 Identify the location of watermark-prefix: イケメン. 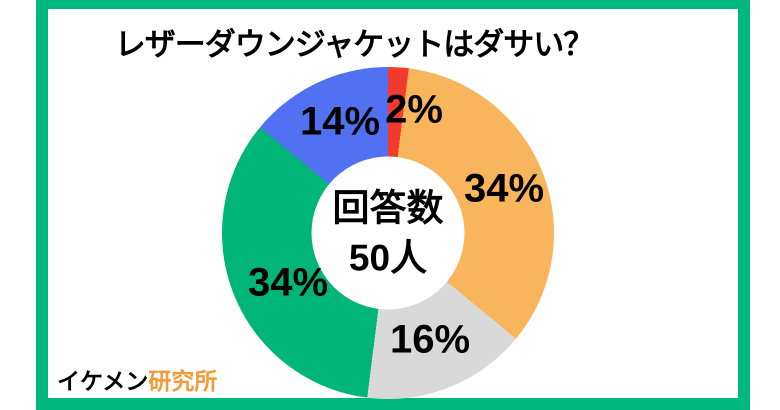
(103, 381).